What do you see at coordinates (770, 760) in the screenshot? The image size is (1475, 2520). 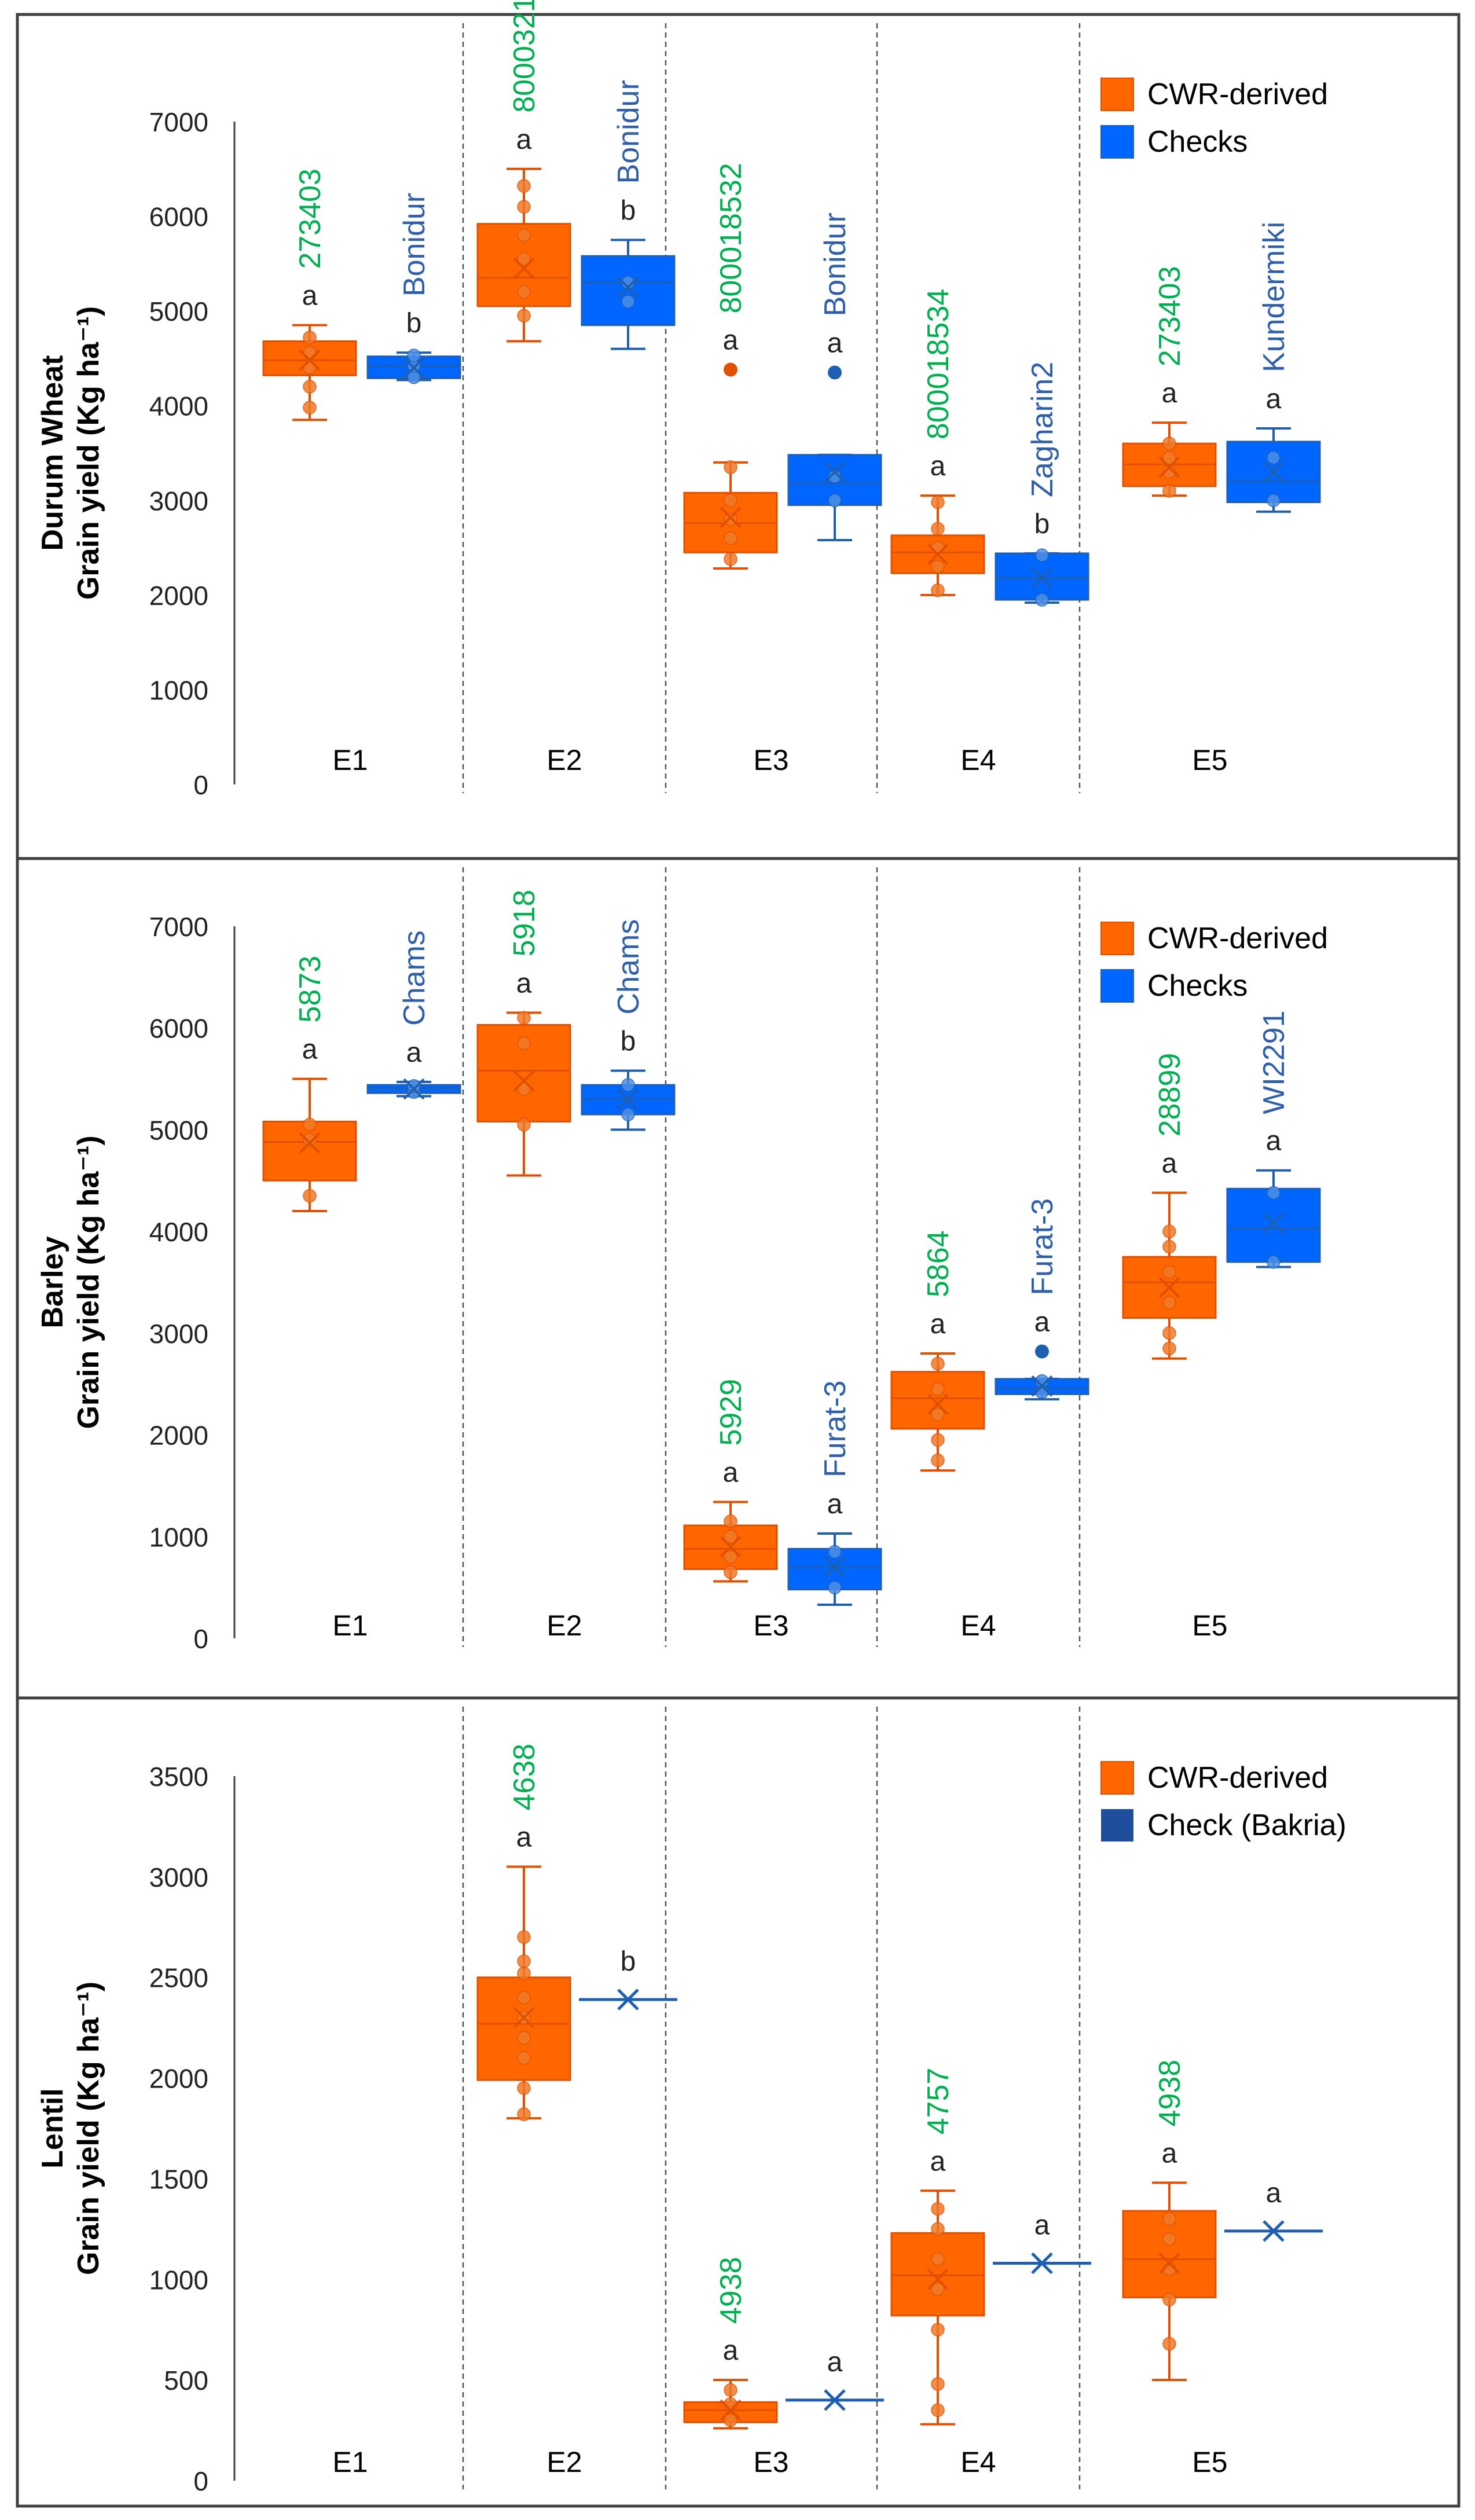 I see `x-category-label: E3` at bounding box center [770, 760].